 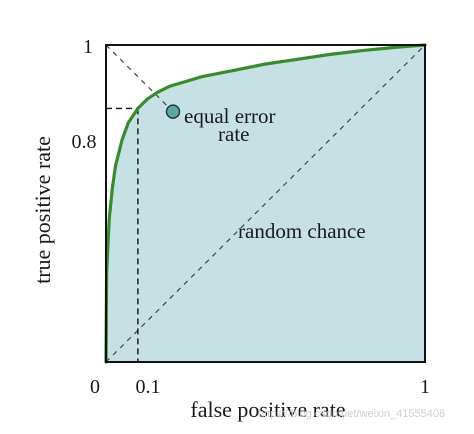 What do you see at coordinates (42, 210) in the screenshot?
I see `y-axis-label: true positive rate` at bounding box center [42, 210].